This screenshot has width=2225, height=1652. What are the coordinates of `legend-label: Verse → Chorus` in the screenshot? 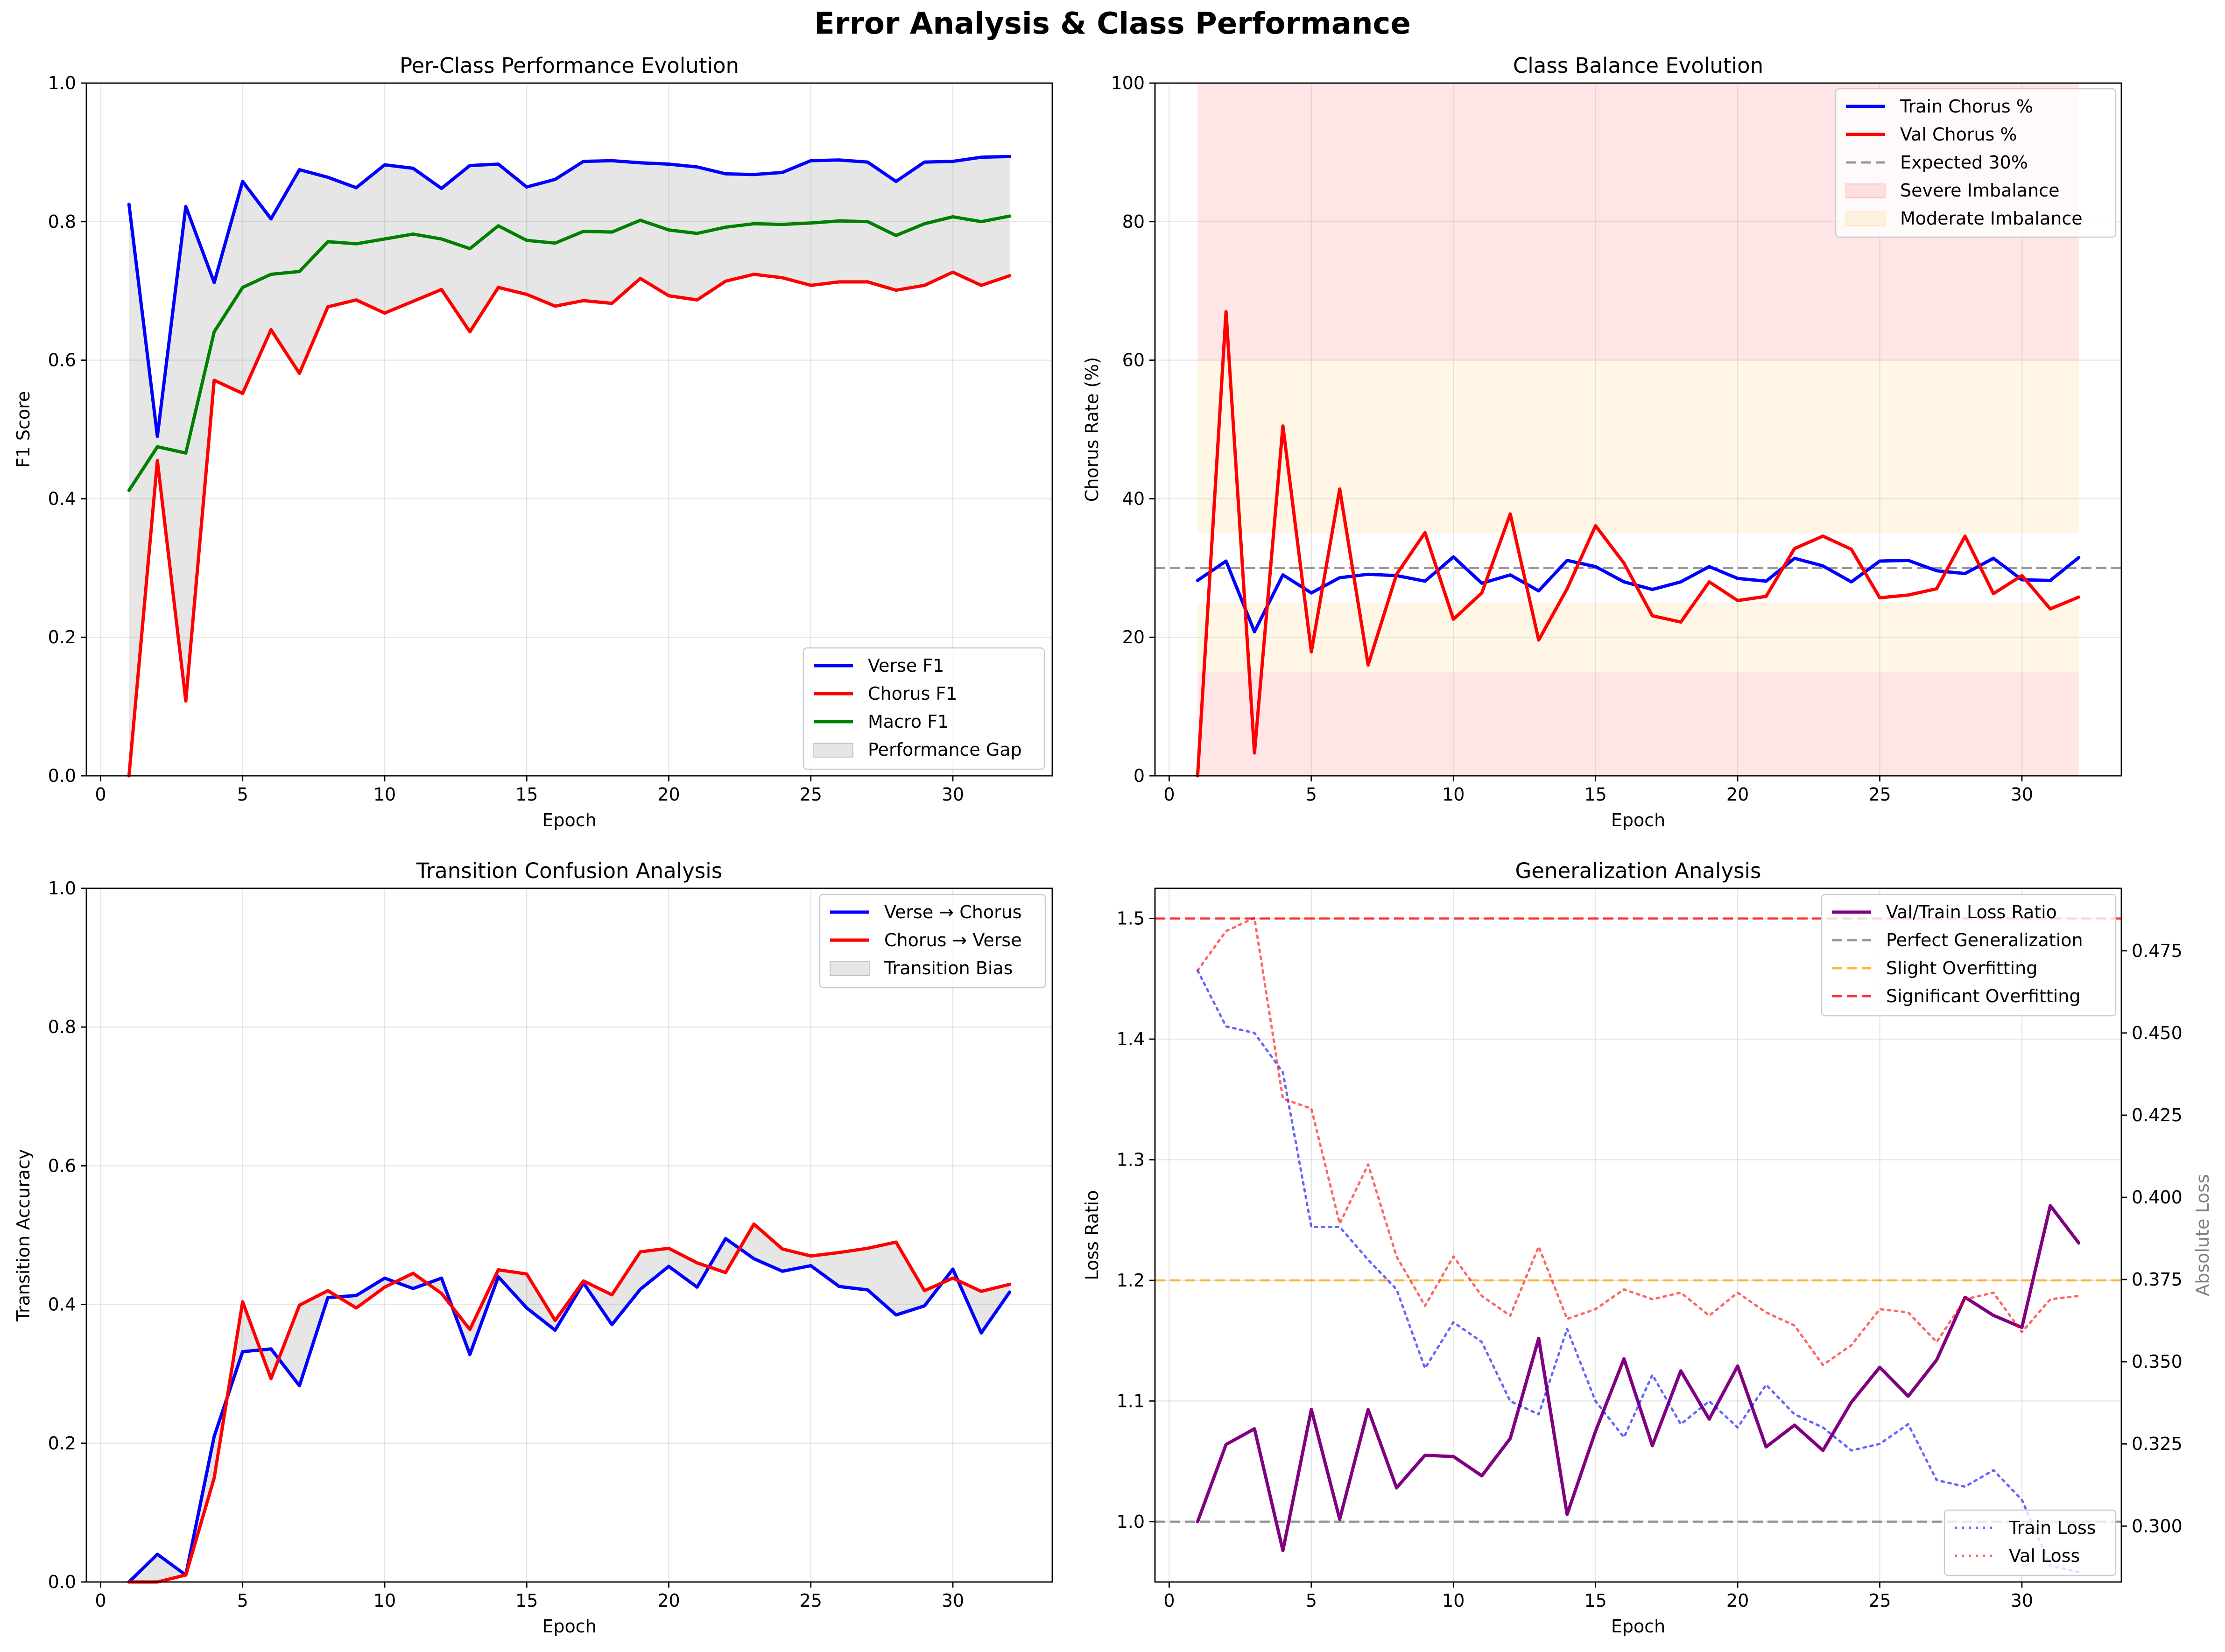 It's located at (953, 912).